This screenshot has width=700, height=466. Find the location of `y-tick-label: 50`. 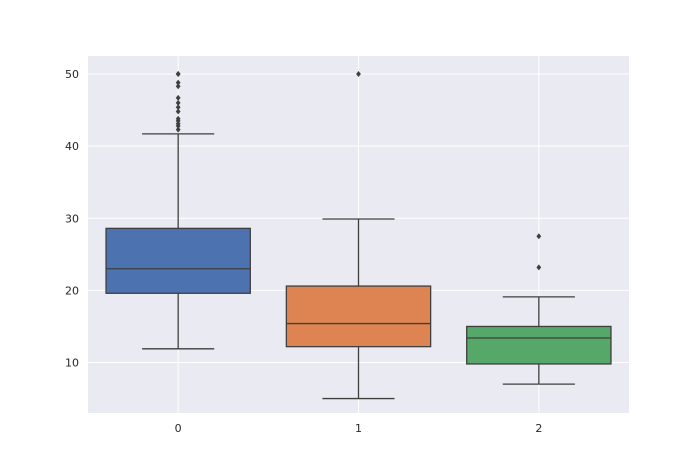

y-tick-label: 50 is located at coordinates (72, 74).